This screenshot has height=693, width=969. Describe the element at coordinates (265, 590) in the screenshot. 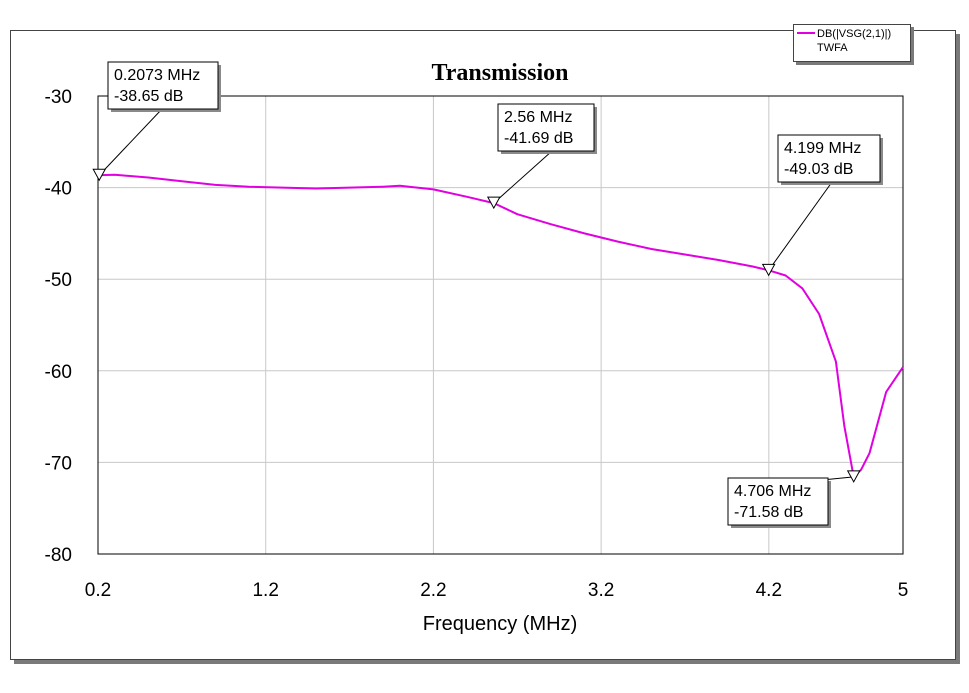

I see `x-tick-label: 1.2` at that location.